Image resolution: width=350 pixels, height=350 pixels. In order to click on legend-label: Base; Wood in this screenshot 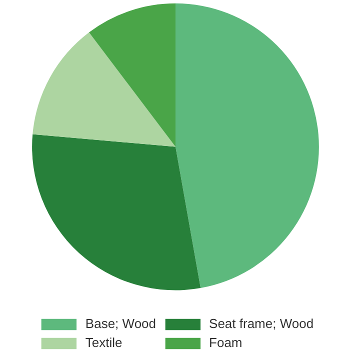, I will do `click(120, 323)`.